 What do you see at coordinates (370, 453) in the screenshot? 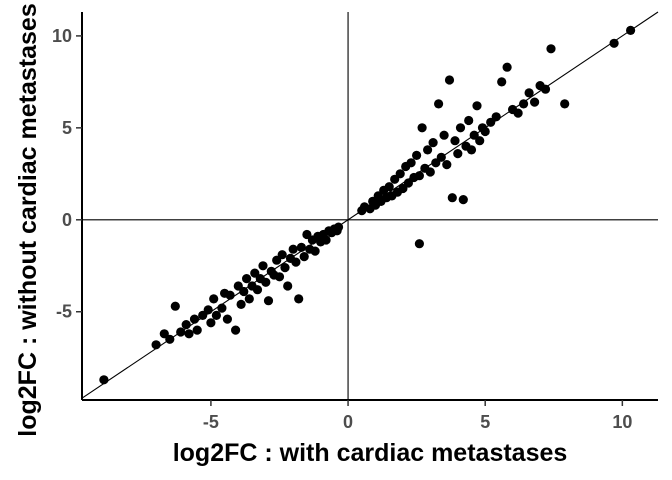
I see `x-axis-title: log2FC : with cardiac metastases` at bounding box center [370, 453].